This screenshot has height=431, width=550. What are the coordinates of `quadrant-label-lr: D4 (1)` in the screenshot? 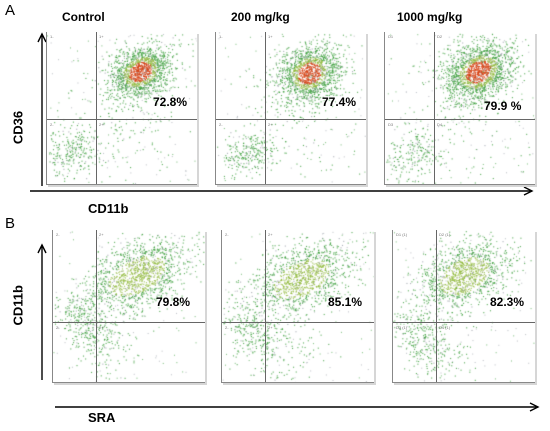 It's located at (445, 327).